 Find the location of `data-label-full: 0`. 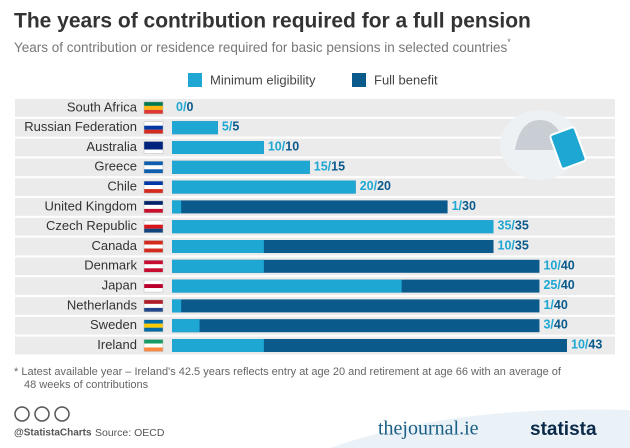

data-label-full: 0 is located at coordinates (189, 107).